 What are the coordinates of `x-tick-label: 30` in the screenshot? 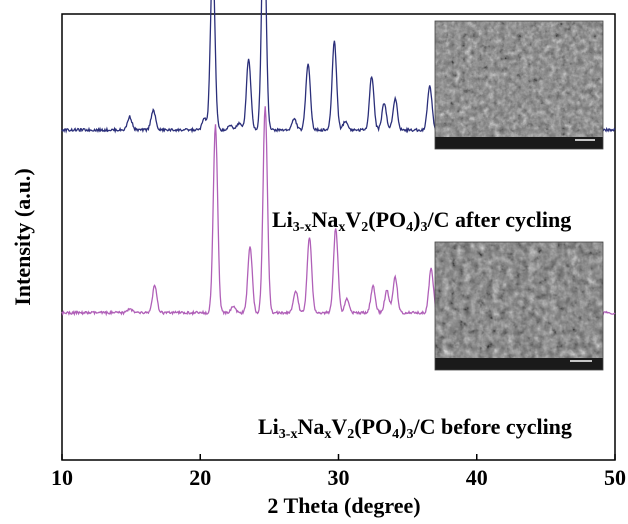 It's located at (339, 477).